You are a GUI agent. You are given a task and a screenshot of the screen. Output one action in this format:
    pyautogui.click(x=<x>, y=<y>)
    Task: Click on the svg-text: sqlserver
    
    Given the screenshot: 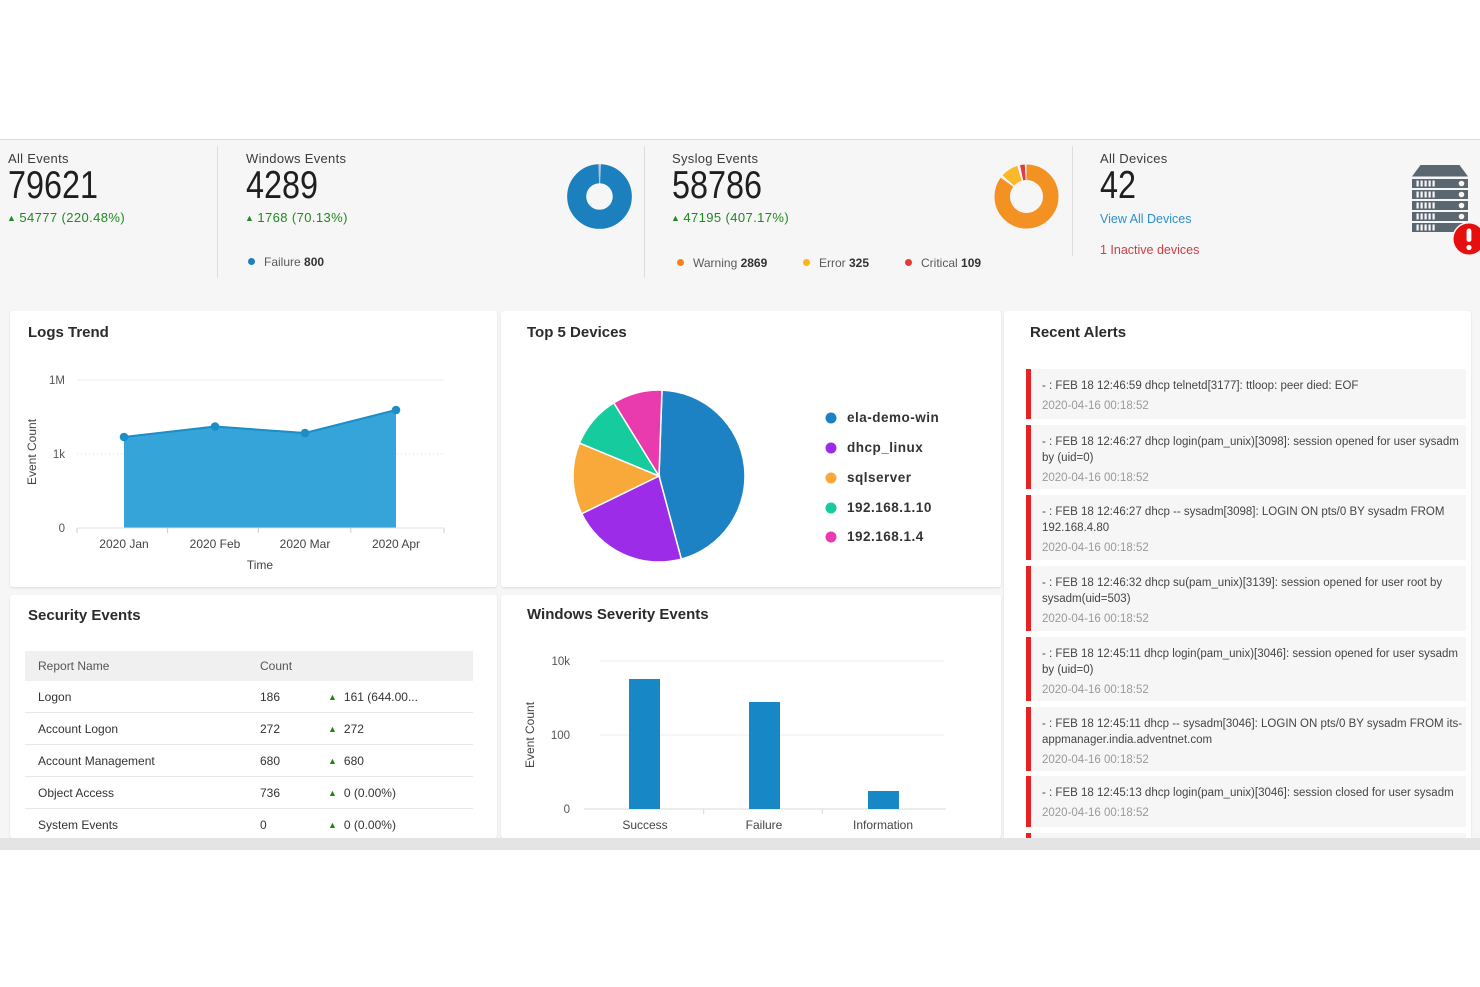 What is the action you would take?
    pyautogui.click(x=879, y=477)
    